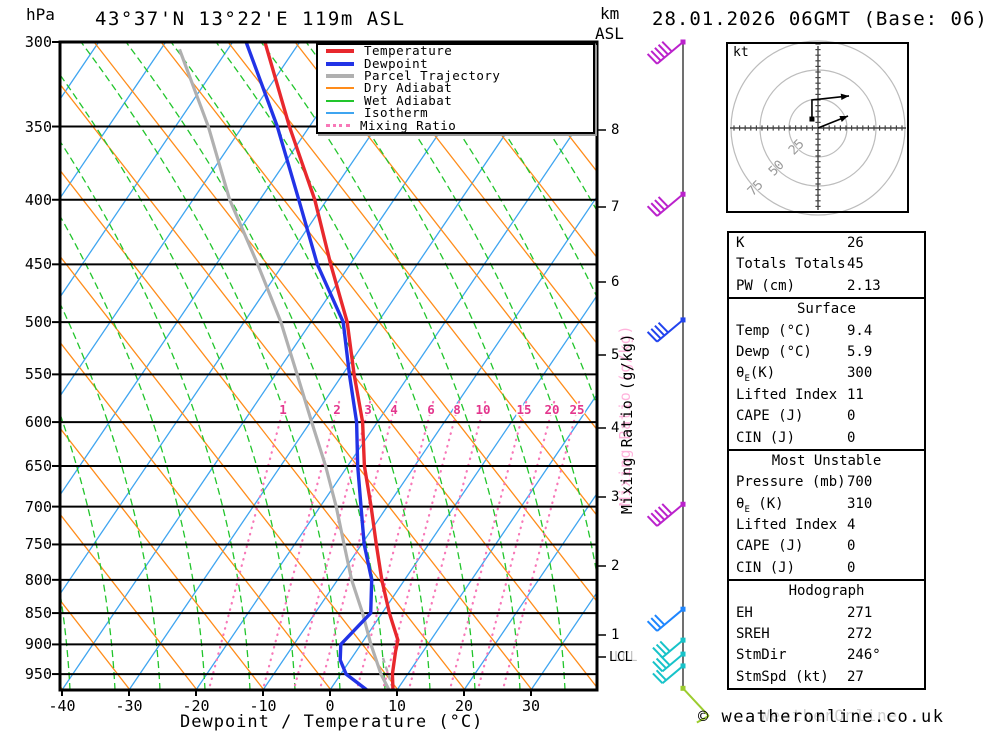 This screenshot has width=1000, height=733. I want to click on legend-item: Isotherm, so click(455, 113).